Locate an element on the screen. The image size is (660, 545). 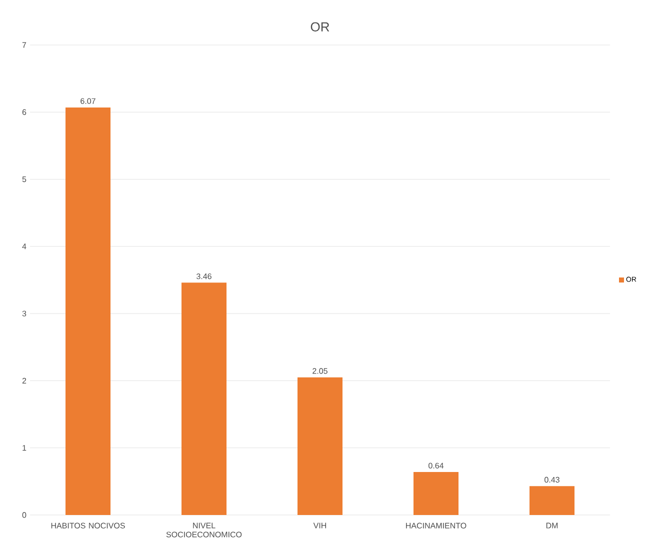
data-label: 2.05 is located at coordinates (320, 371).